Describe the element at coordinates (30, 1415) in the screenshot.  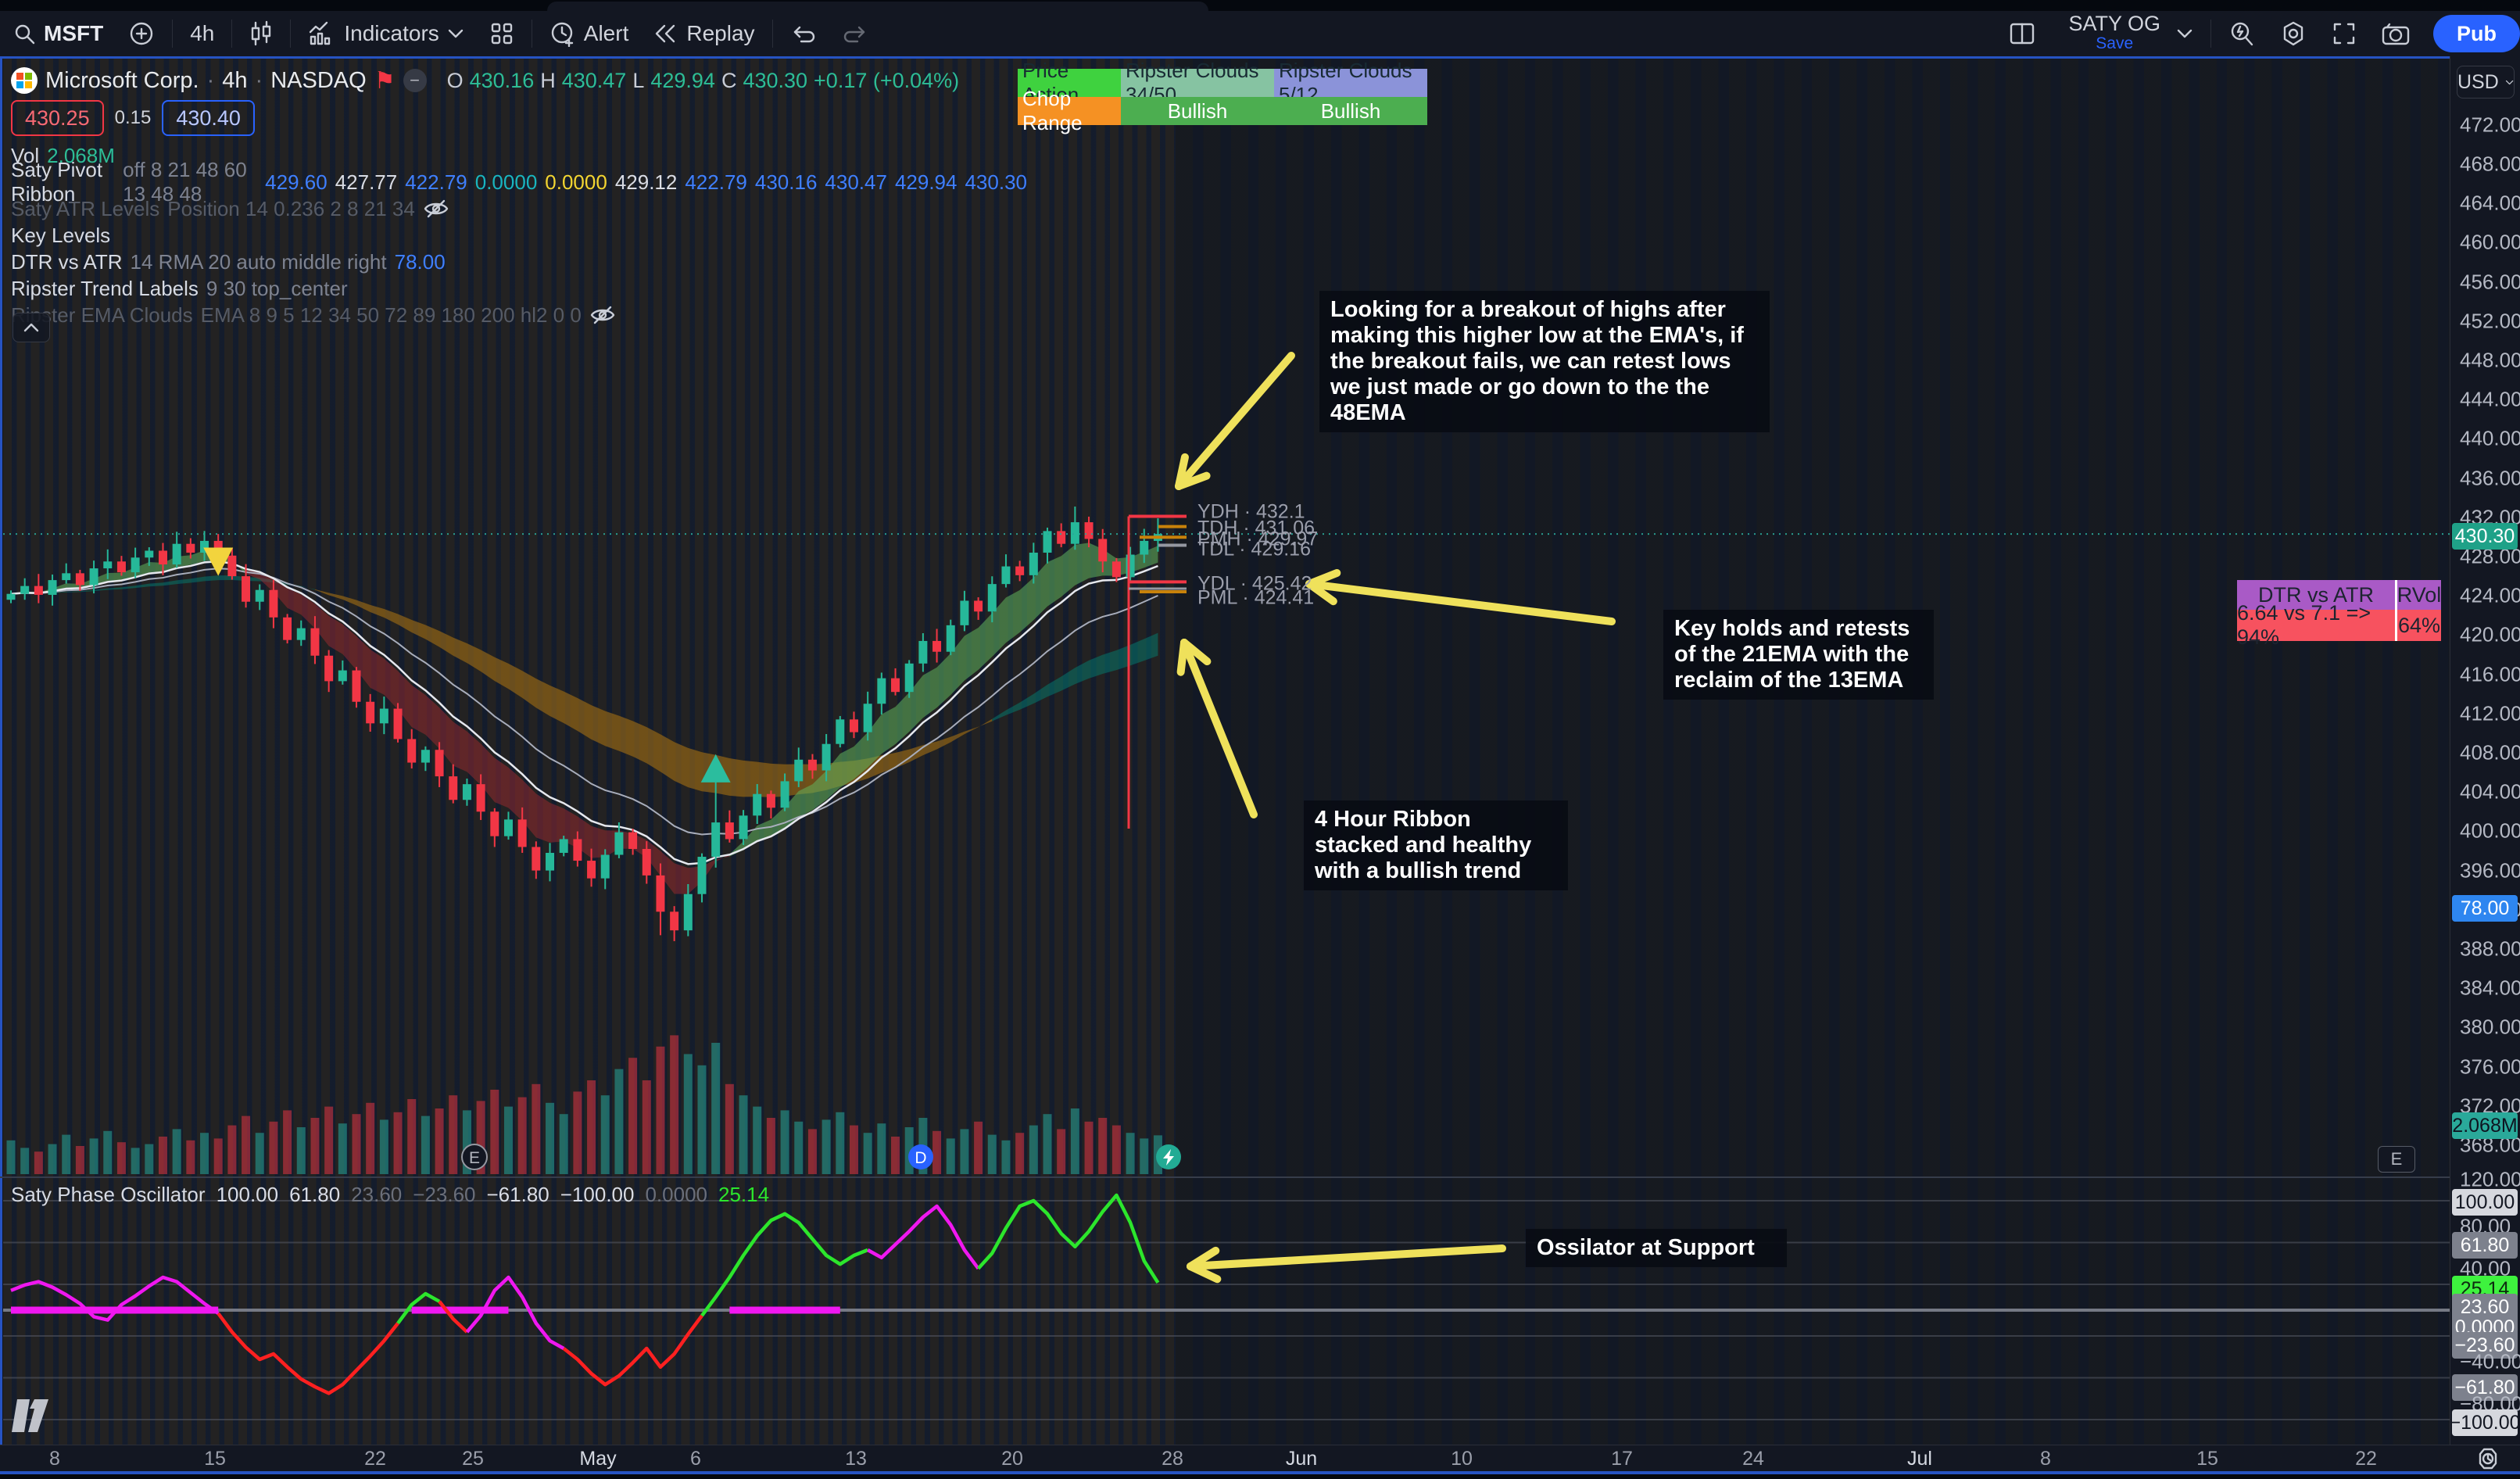
I see `tradingview-logo` at that location.